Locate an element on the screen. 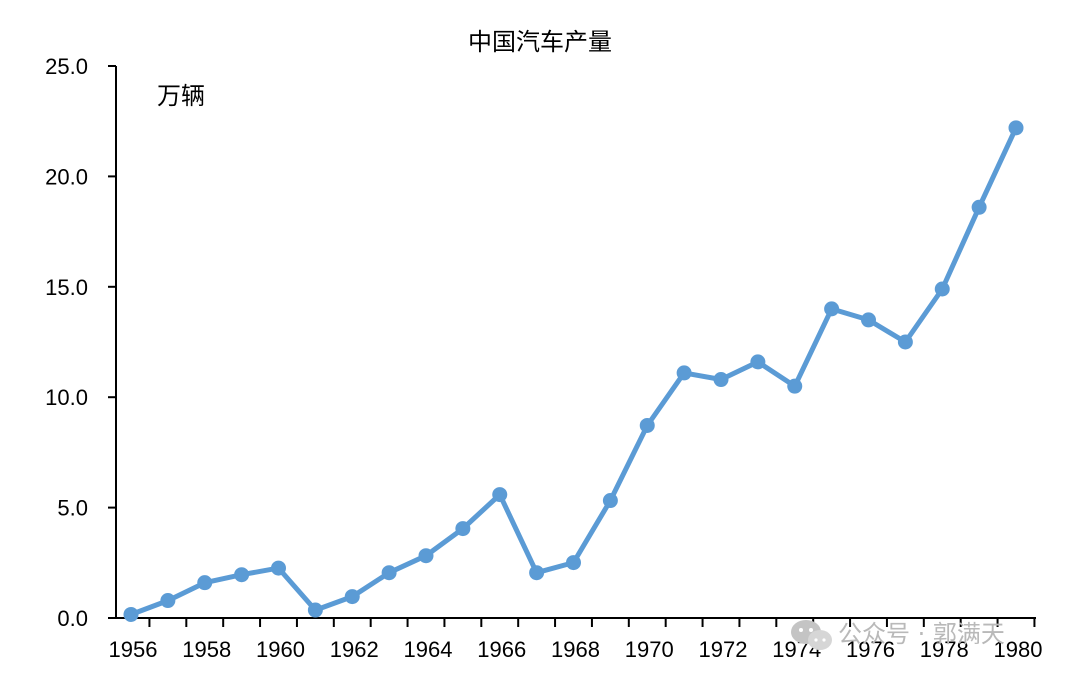 The height and width of the screenshot is (680, 1080). y-tick-label: 5.0 is located at coordinates (72, 508).